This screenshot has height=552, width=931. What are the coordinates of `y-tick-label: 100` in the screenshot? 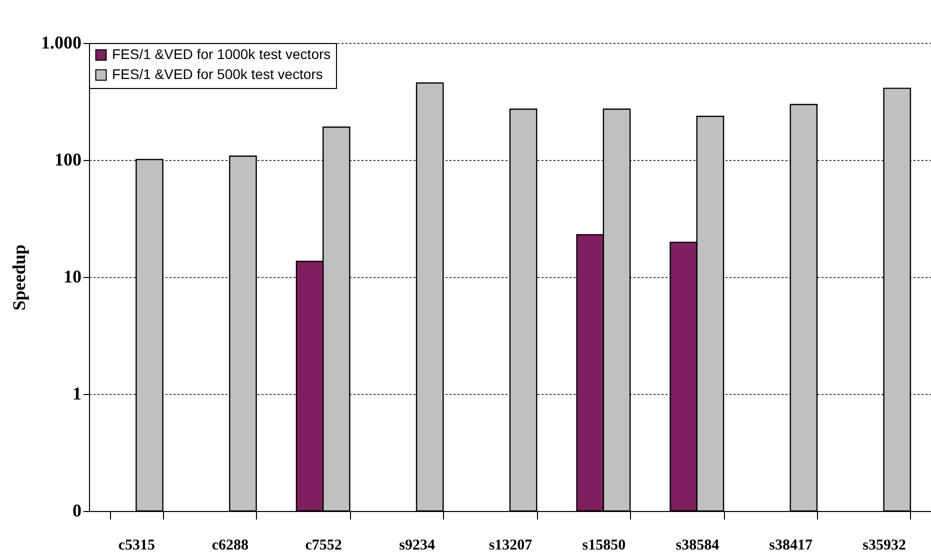 It's located at (68, 160).